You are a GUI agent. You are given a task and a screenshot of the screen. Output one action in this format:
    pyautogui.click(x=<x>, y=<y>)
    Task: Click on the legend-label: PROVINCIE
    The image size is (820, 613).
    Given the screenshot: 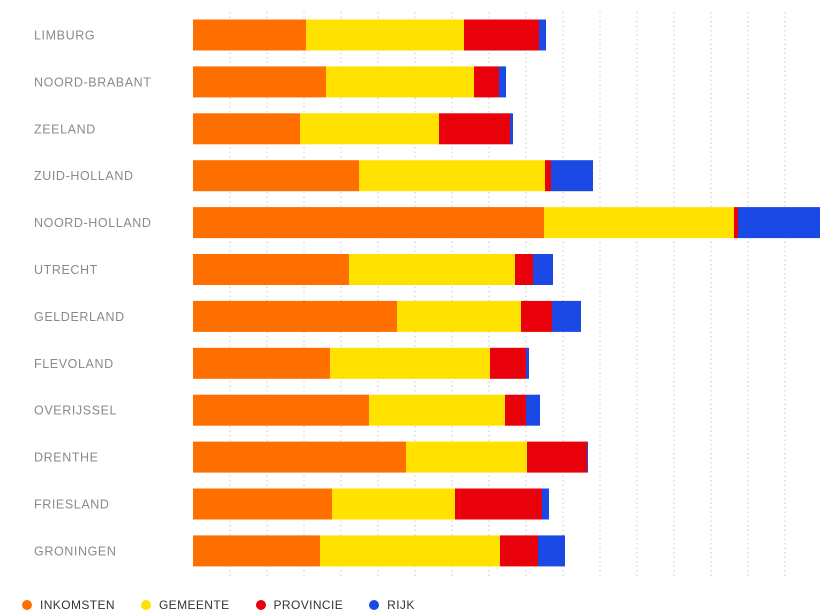 What is the action you would take?
    pyautogui.click(x=308, y=605)
    